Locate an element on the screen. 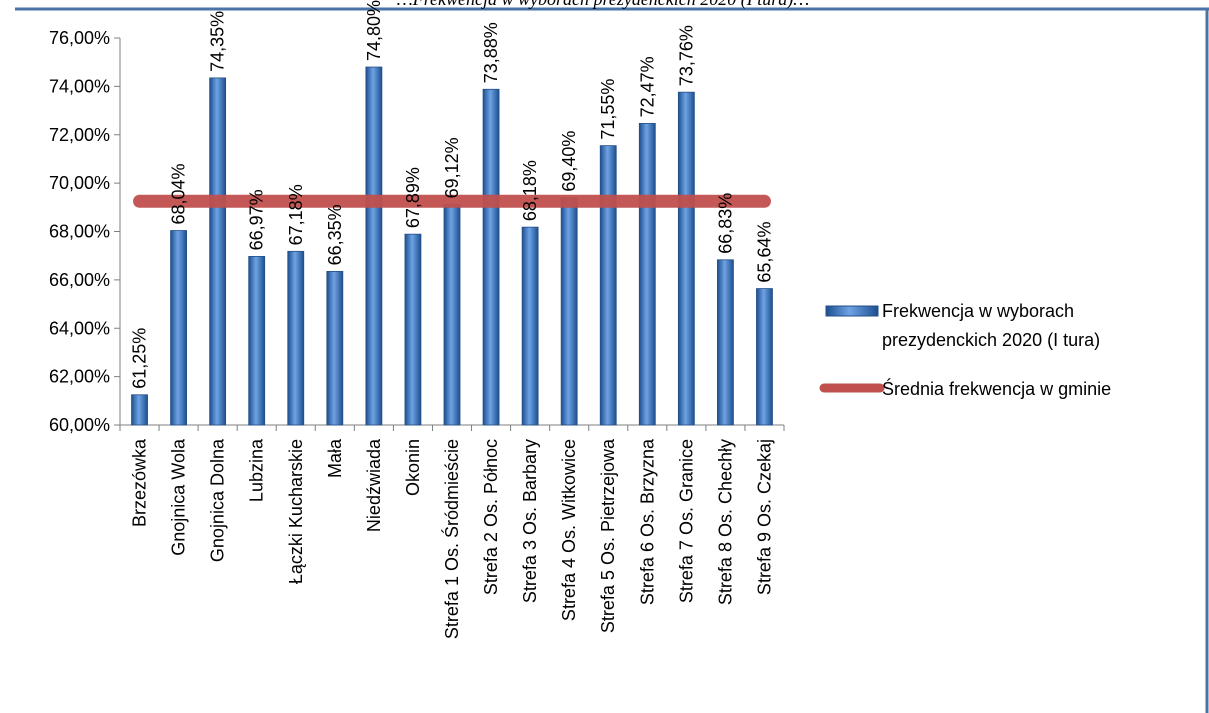 The width and height of the screenshot is (1209, 713). data-label: 68,18% is located at coordinates (530, 190).